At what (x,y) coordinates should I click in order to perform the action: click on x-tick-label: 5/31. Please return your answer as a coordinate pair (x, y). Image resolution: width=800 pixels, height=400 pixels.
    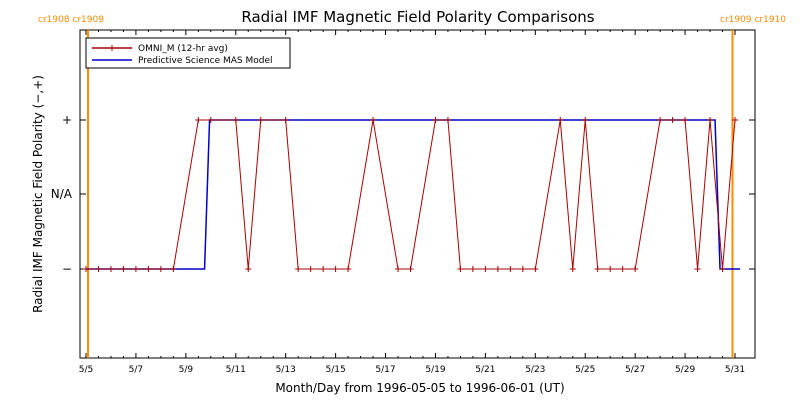
    Looking at the image, I should click on (735, 370).